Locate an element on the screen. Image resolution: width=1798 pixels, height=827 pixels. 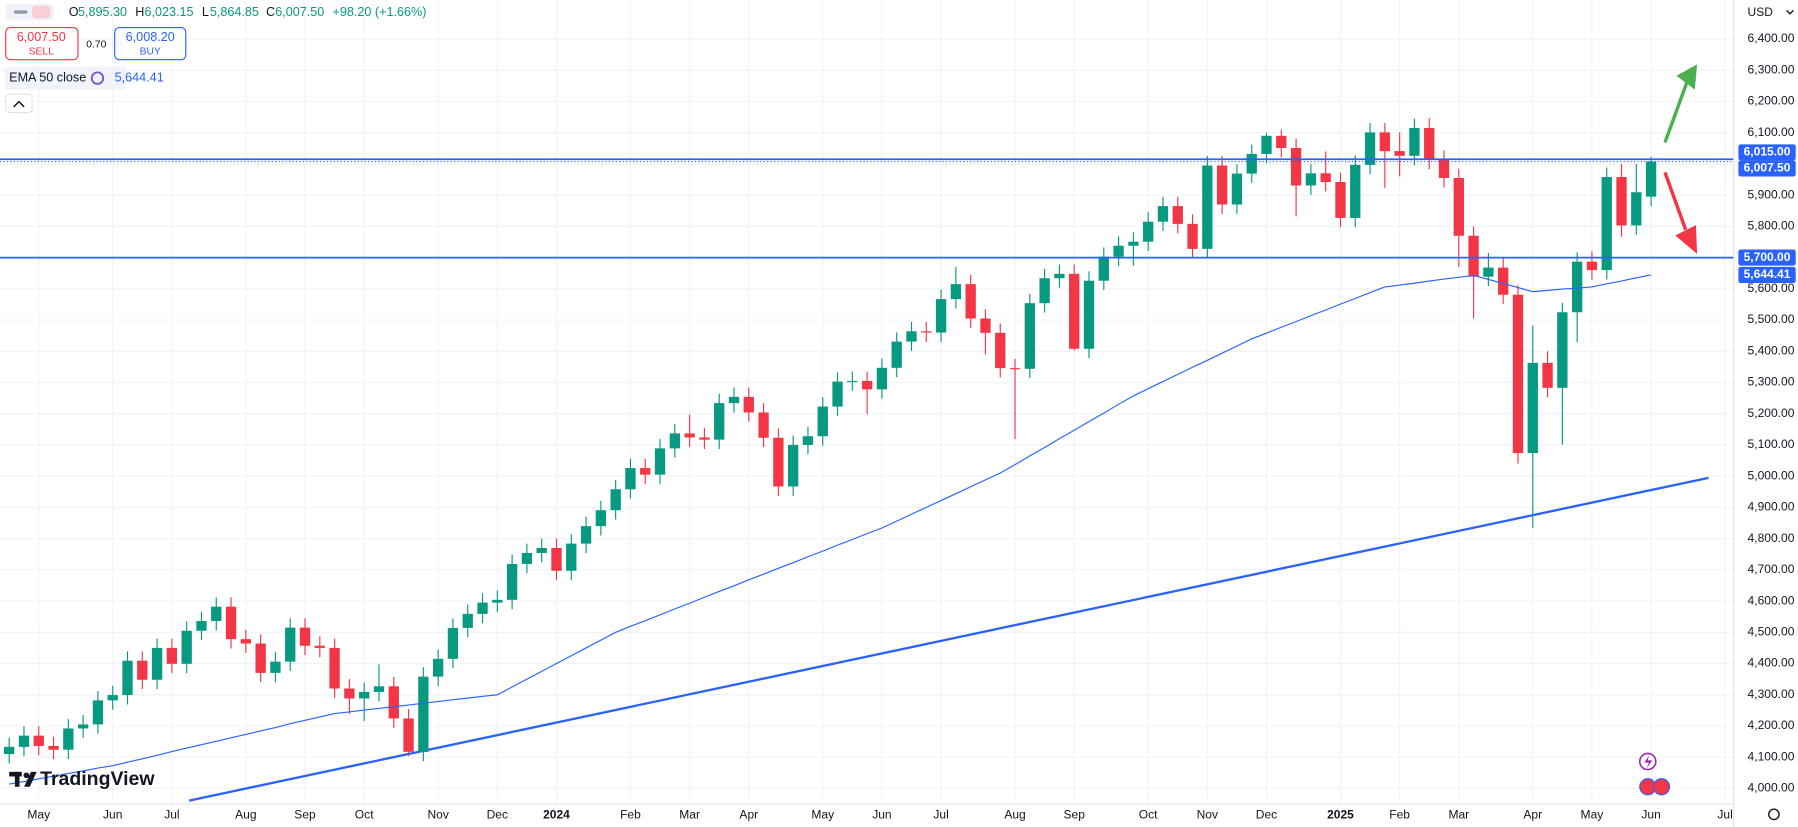
settings-icon is located at coordinates (1774, 814).